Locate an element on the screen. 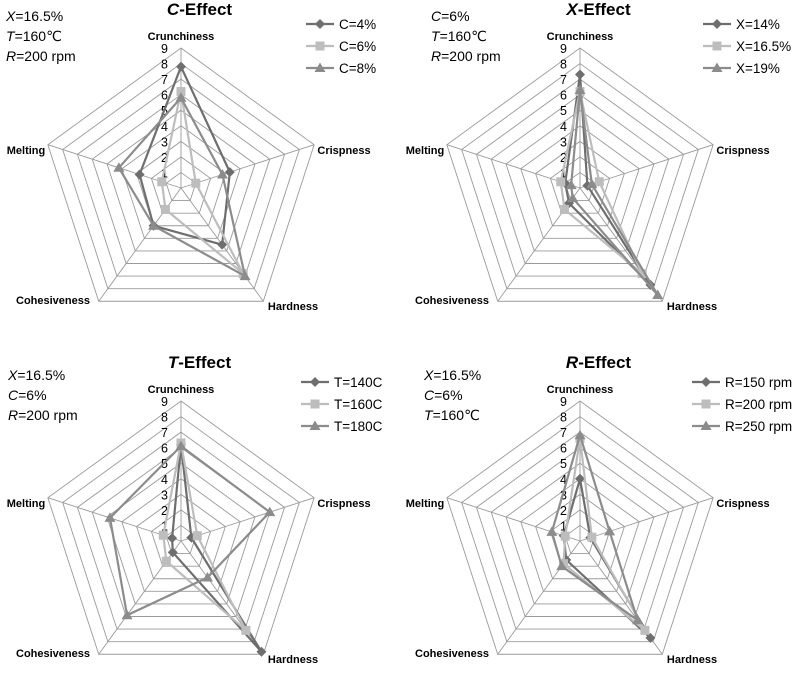  legend: R=150 rpm R=200 rpm R=250 rpm is located at coordinates (741, 404).